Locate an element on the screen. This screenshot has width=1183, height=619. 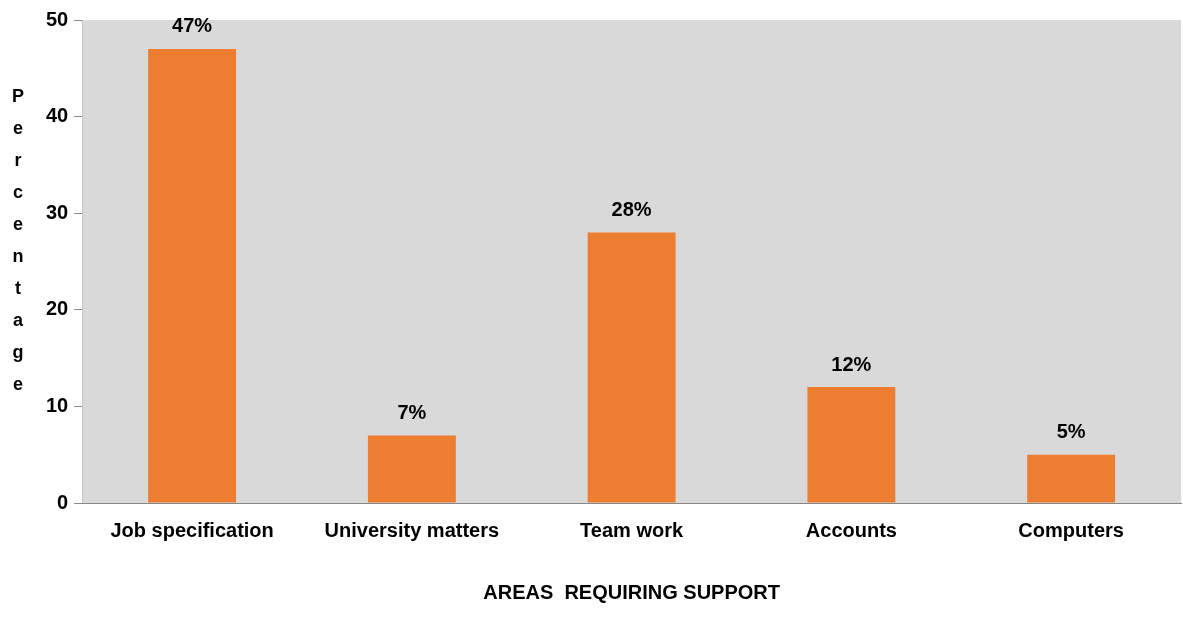
x-tick-label: University matters is located at coordinates (412, 529).